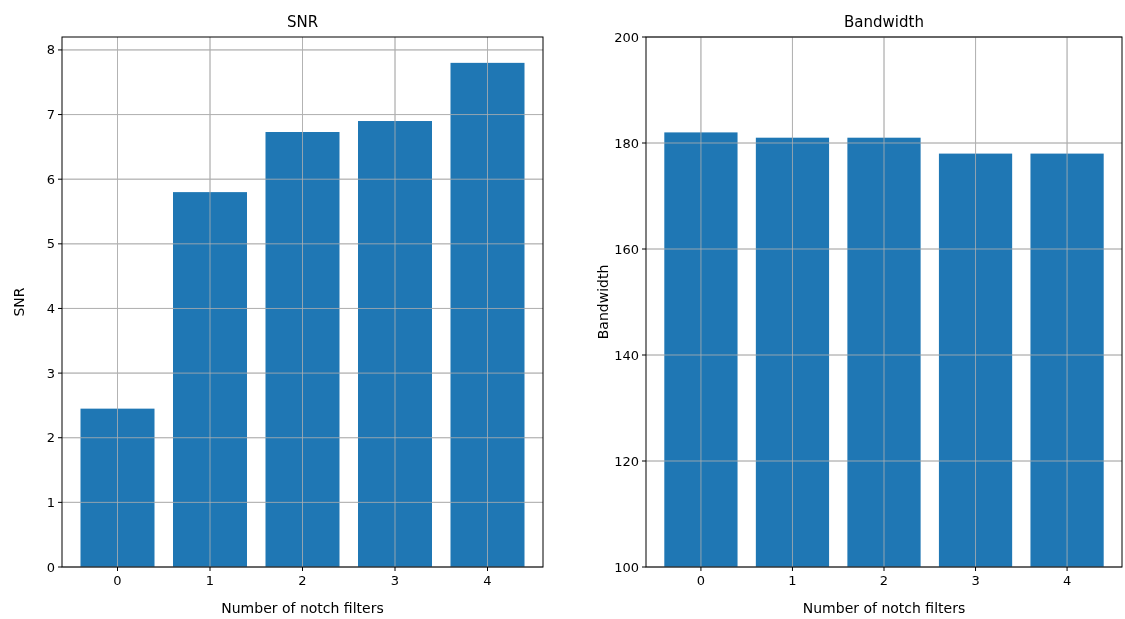  What do you see at coordinates (50, 373) in the screenshot?
I see `y-tick-label: 3` at bounding box center [50, 373].